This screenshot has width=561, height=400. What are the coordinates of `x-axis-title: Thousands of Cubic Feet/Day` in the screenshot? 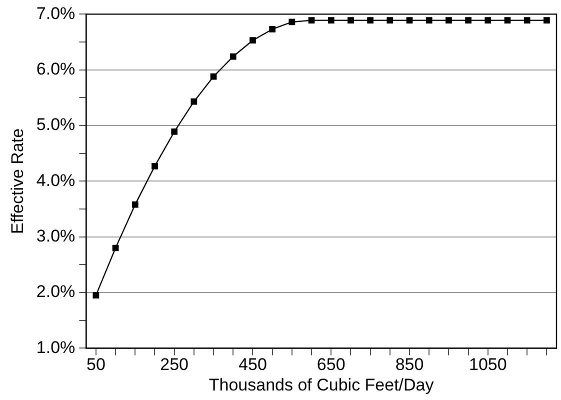 It's located at (321, 384).